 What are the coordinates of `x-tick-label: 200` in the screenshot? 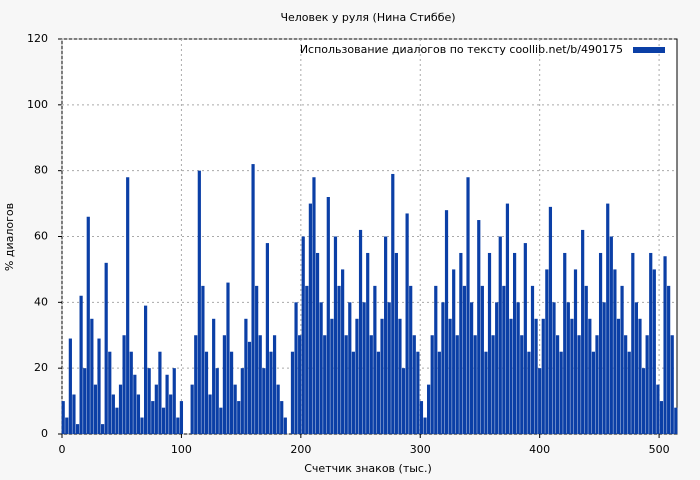 It's located at (300, 449).